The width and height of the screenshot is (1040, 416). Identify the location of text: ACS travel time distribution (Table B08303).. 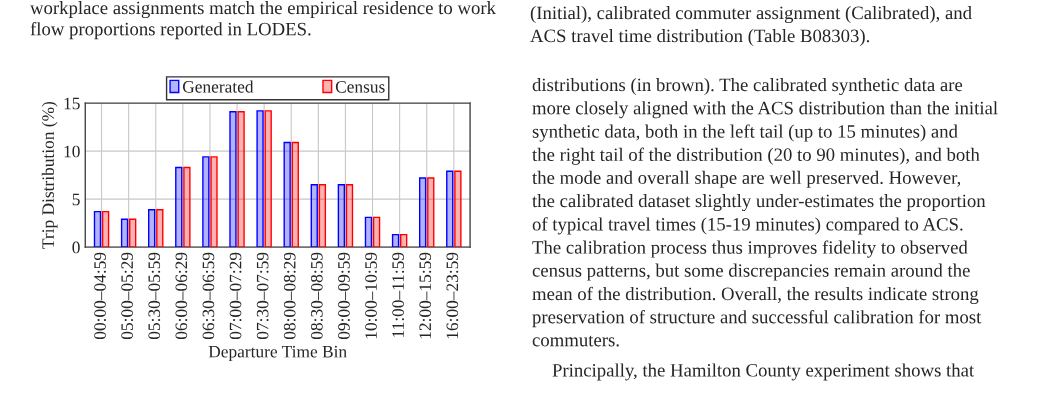
(700, 37).